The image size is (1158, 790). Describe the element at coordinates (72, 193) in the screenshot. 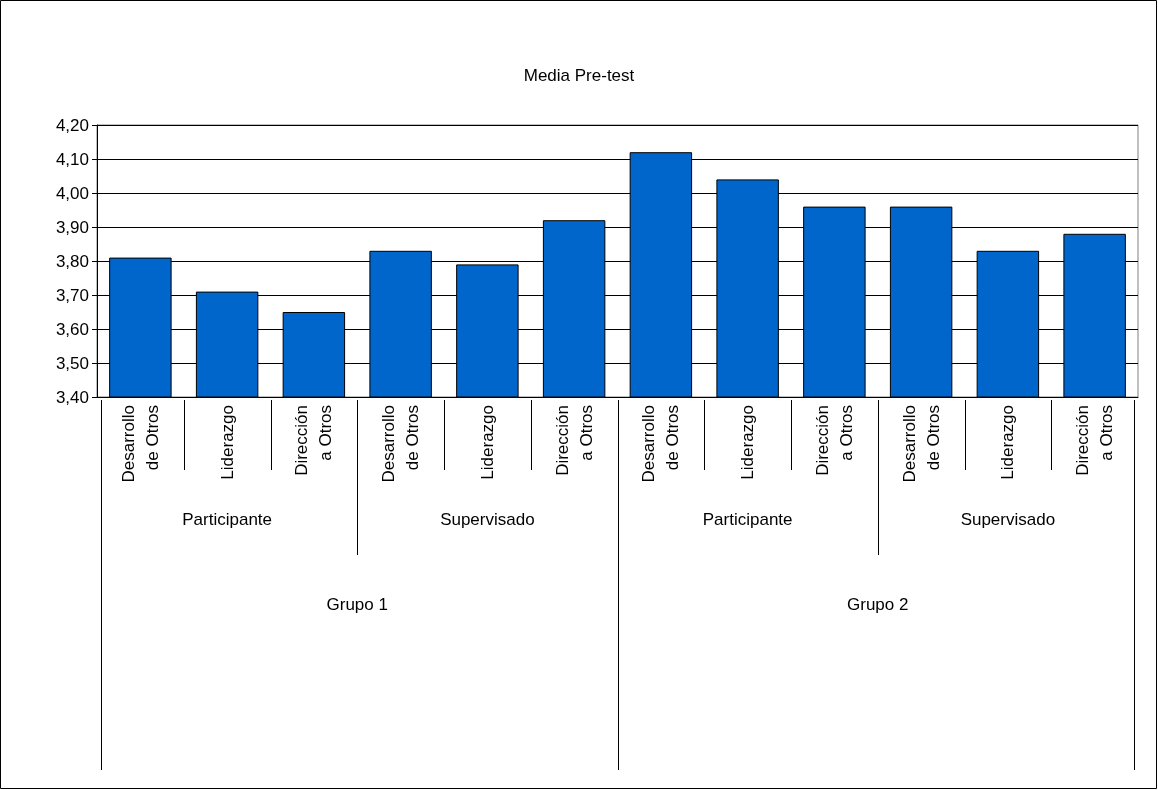

I see `y-tick-label: 4,00` at that location.